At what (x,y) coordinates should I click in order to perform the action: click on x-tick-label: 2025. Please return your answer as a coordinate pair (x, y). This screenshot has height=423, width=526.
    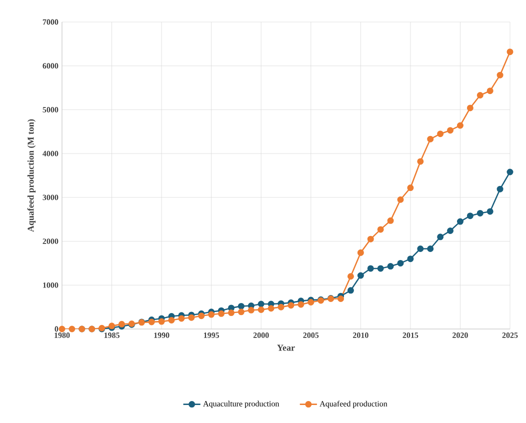
    Looking at the image, I should click on (510, 335).